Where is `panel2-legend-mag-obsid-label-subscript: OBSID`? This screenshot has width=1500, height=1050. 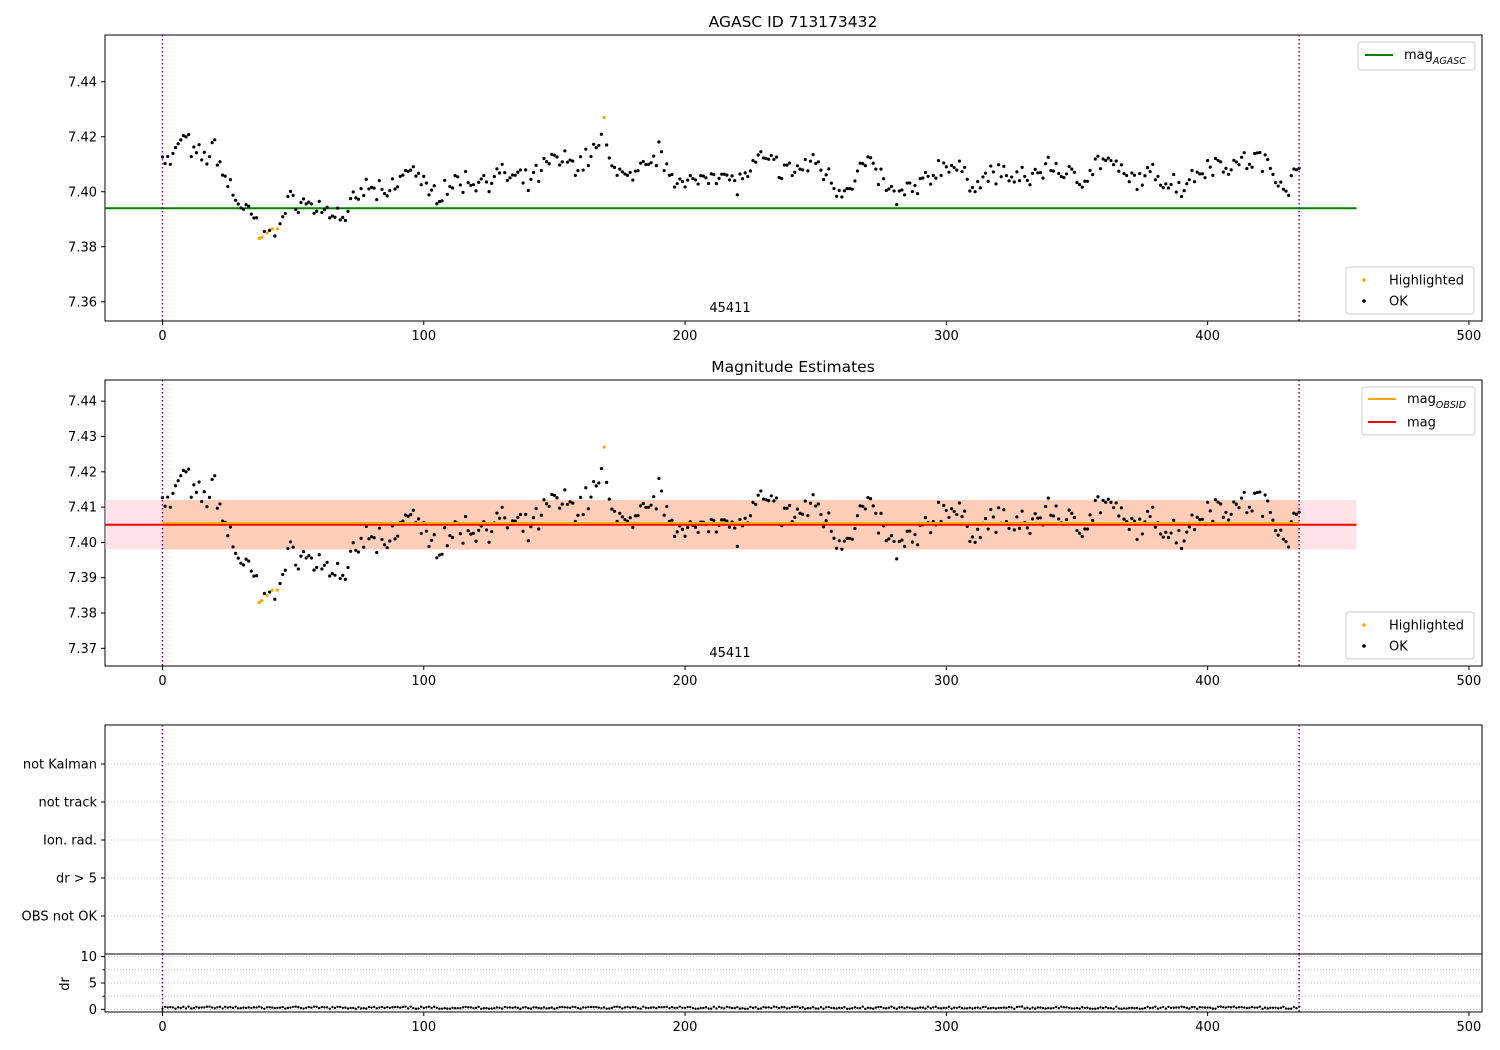 panel2-legend-mag-obsid-label-subscript: OBSID is located at coordinates (1451, 405).